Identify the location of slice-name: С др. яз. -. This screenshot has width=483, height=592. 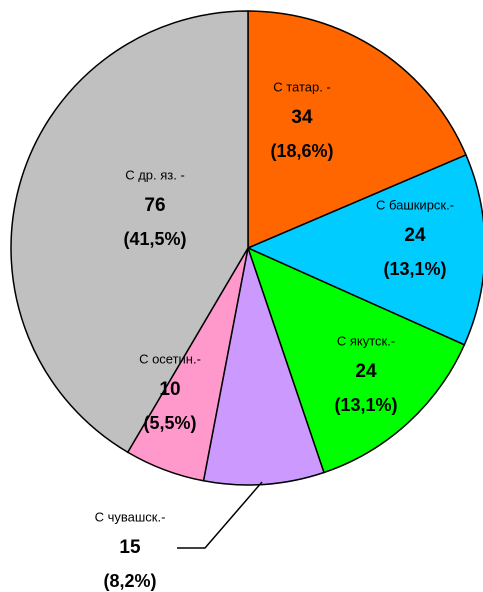
(155, 174).